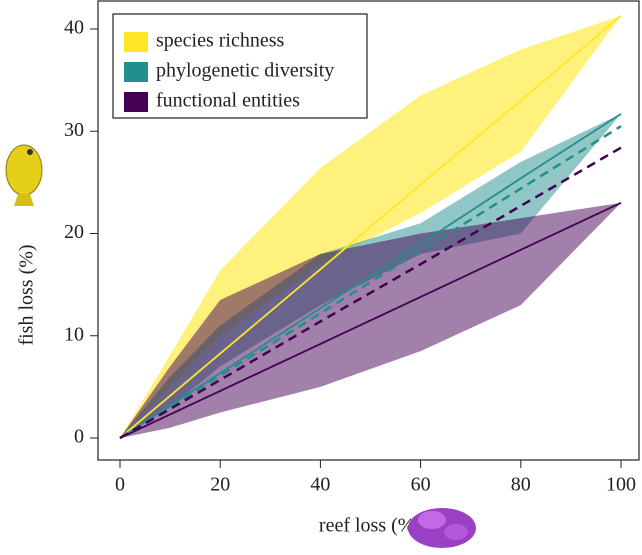  Describe the element at coordinates (27, 294) in the screenshot. I see `y-axis-label: fish loss (%)` at that location.